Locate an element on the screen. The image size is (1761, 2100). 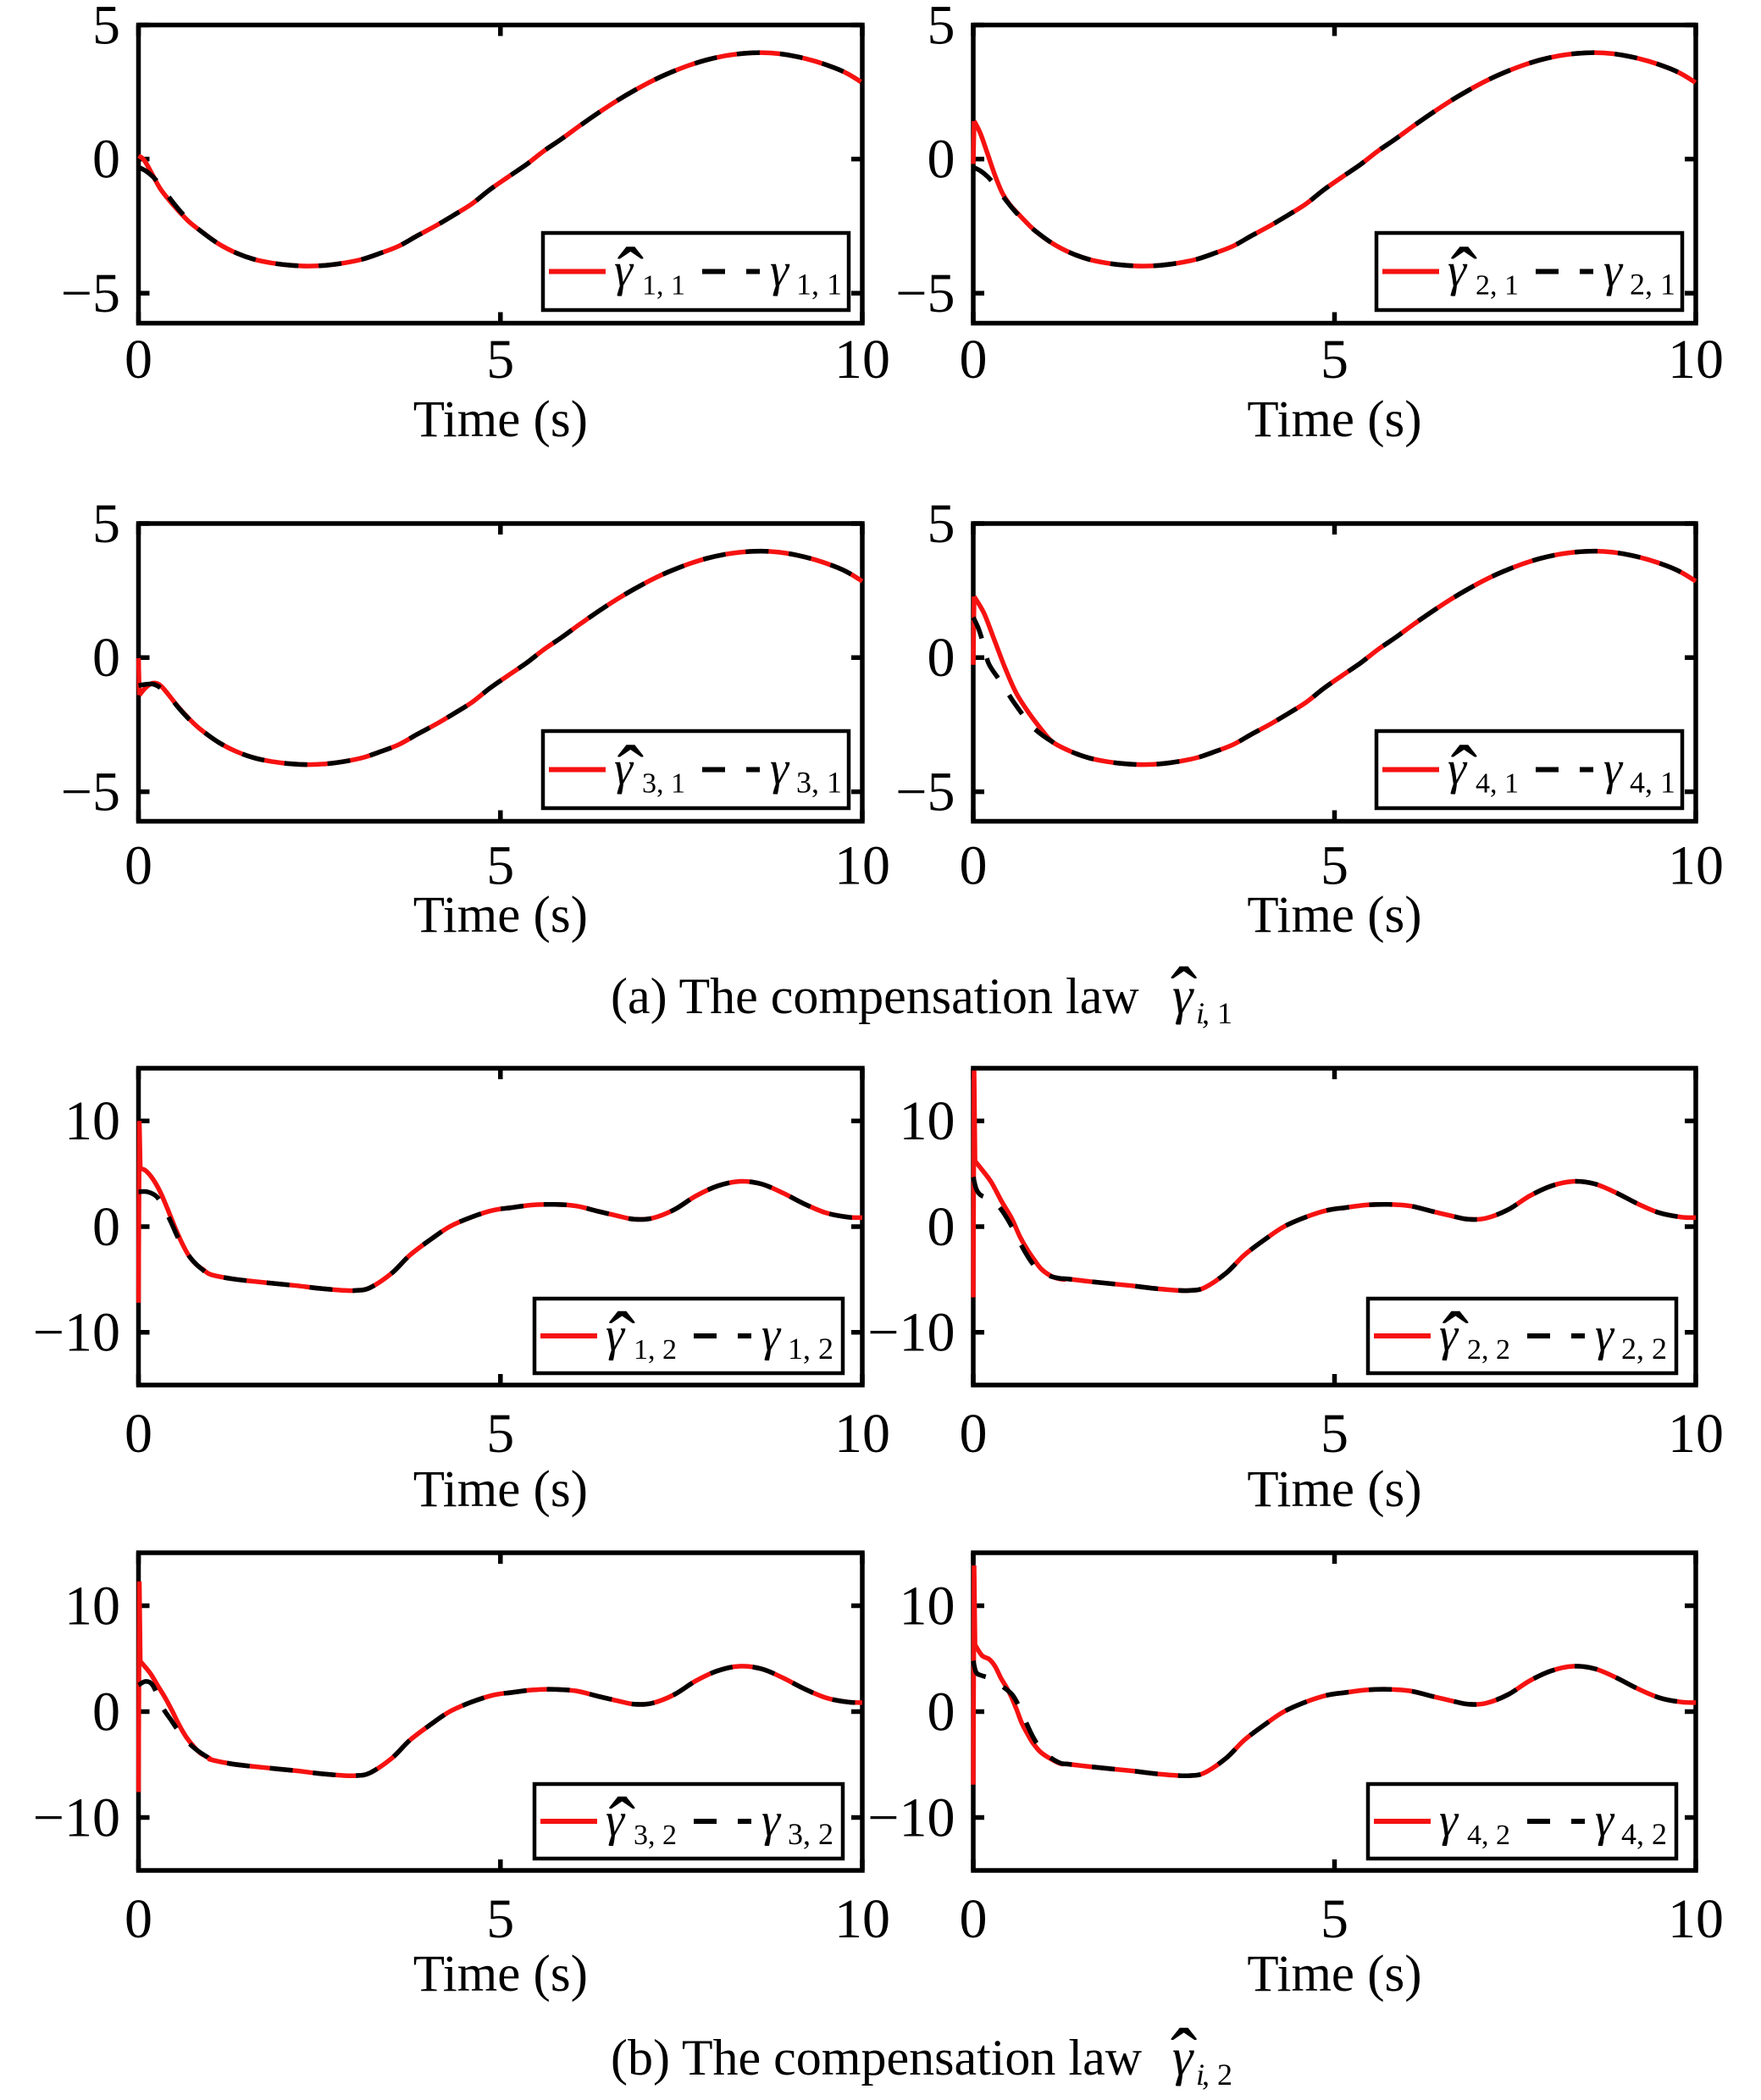
svg-text: , 1 is located at coordinates (1217, 1013).